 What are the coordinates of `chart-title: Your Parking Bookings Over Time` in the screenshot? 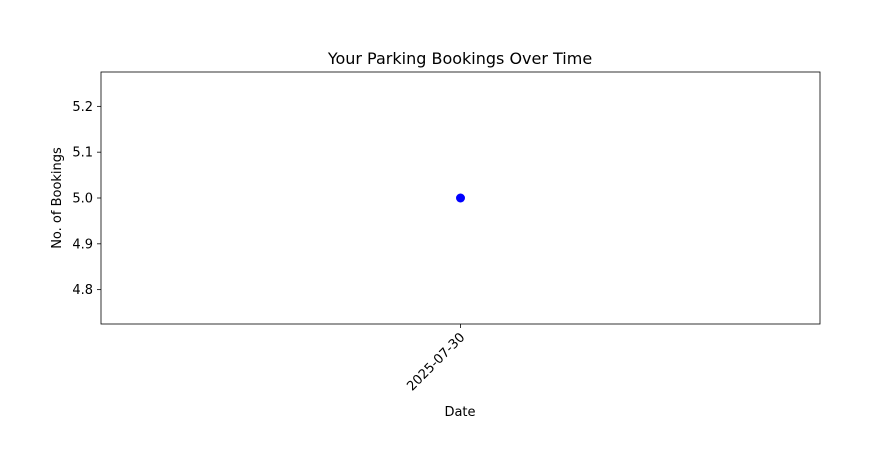 It's located at (459, 58).